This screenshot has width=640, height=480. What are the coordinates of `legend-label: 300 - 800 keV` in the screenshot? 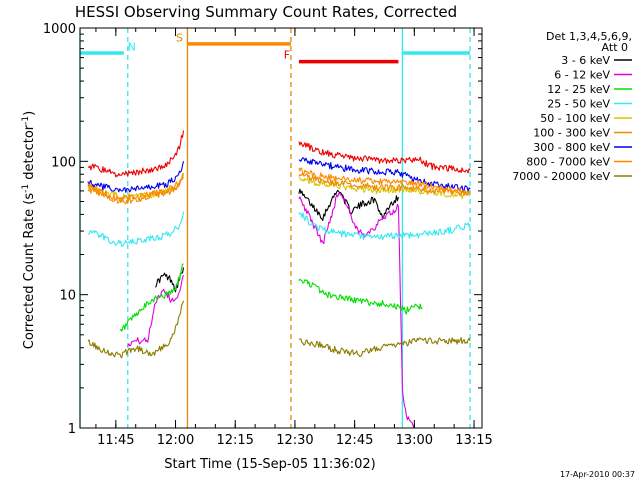 It's located at (571, 147).